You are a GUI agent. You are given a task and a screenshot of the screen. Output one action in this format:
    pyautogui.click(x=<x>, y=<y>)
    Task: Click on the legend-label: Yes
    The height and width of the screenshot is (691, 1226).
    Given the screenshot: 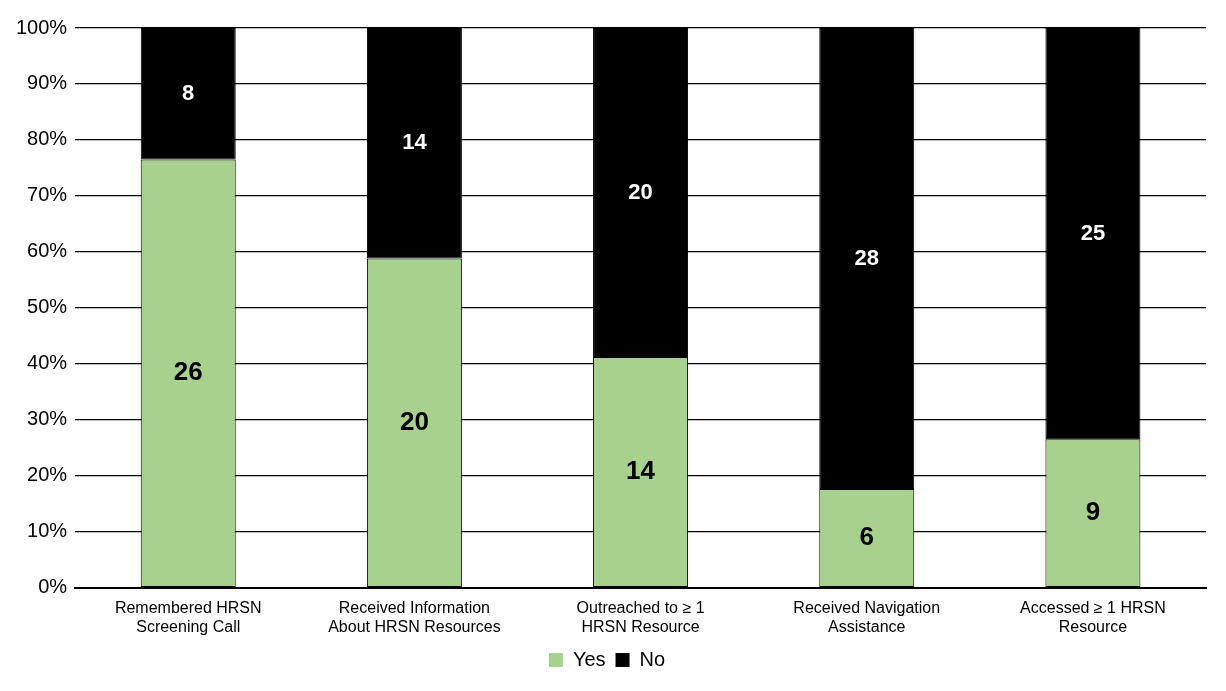 What is the action you would take?
    pyautogui.click(x=589, y=658)
    